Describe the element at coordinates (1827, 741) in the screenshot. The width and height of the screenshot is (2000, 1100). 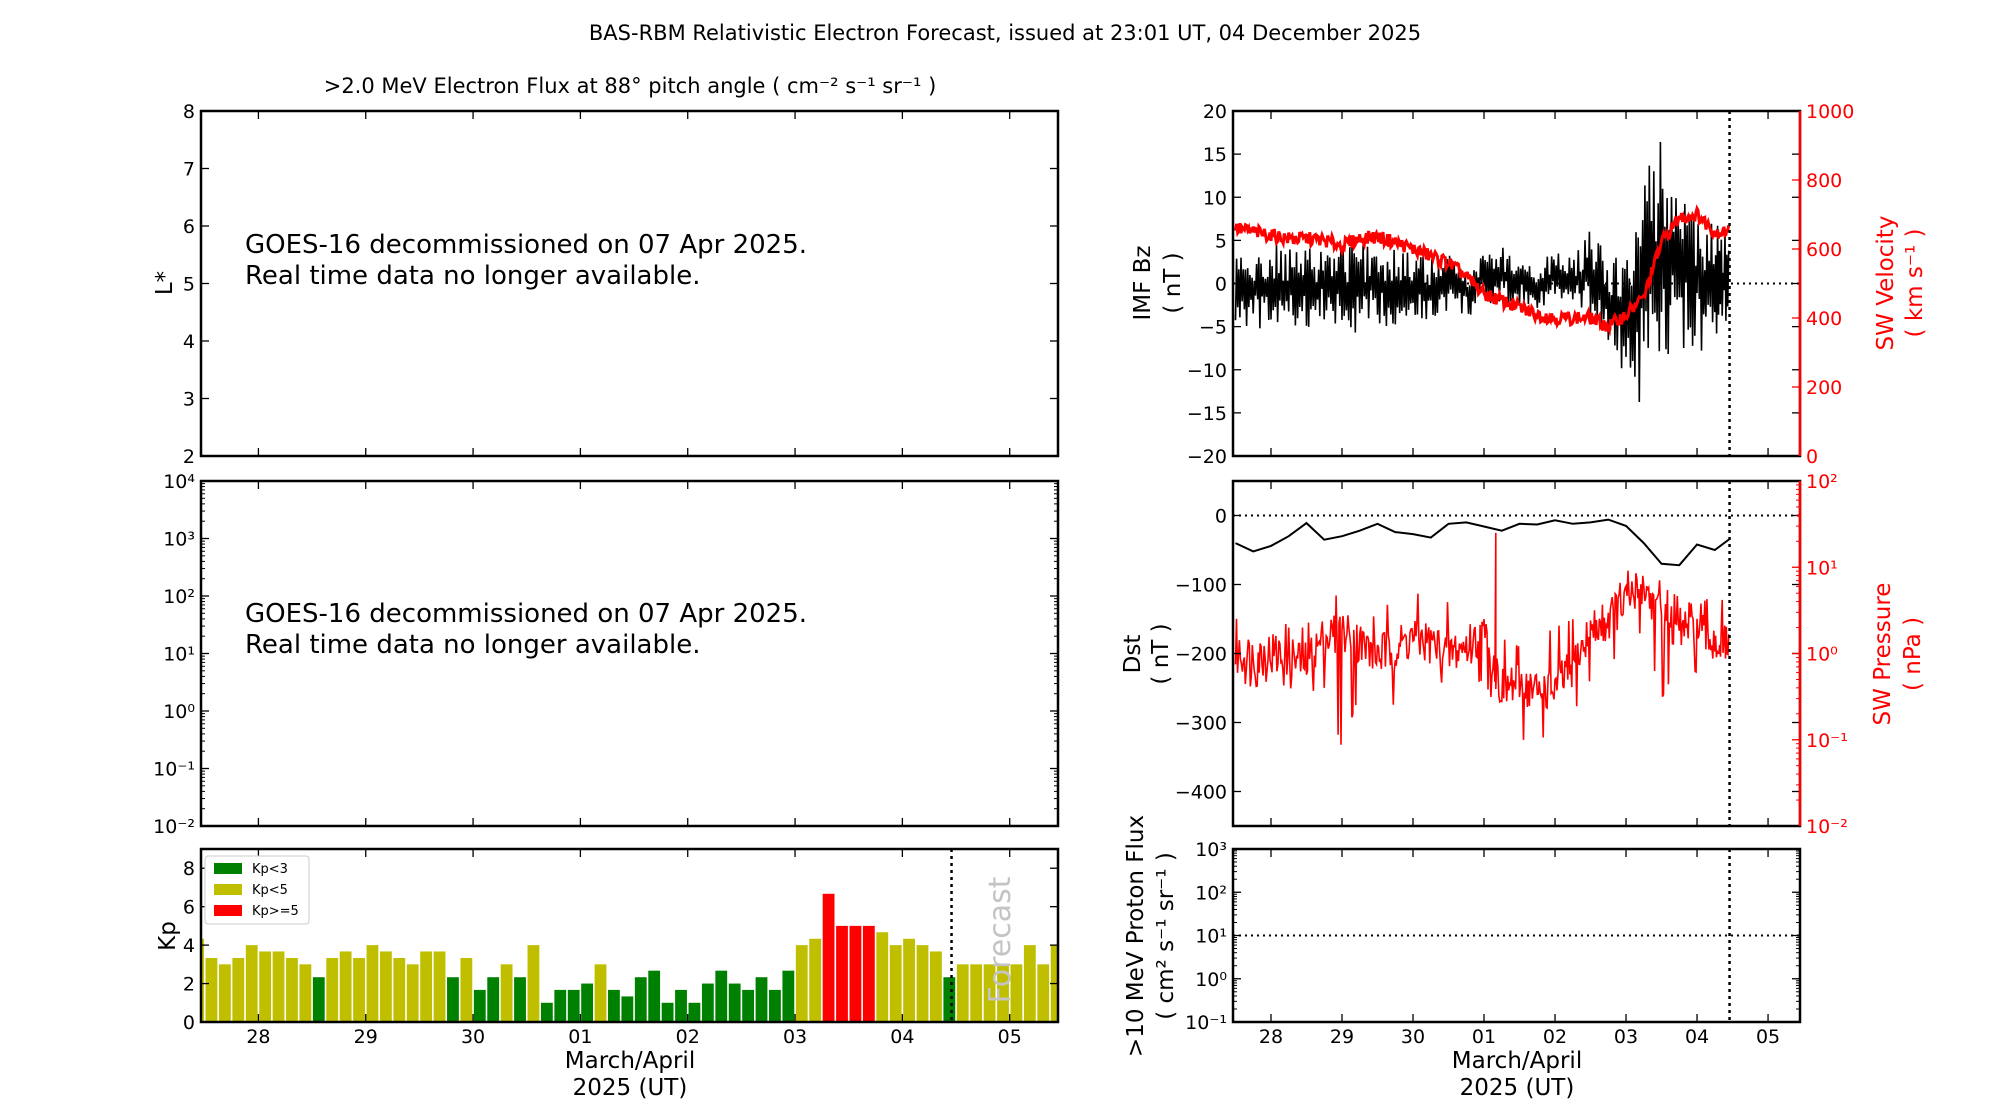
I see `pressure-ytick-label: 10⁻¹` at that location.